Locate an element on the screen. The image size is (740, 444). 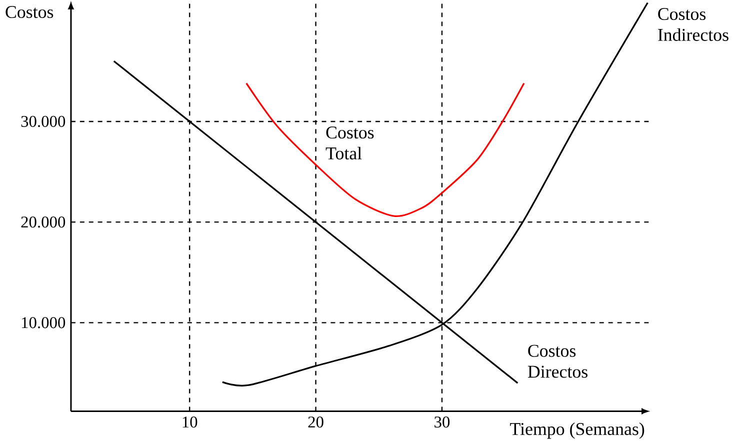
y-tick-label: 20.000 is located at coordinates (43, 222).